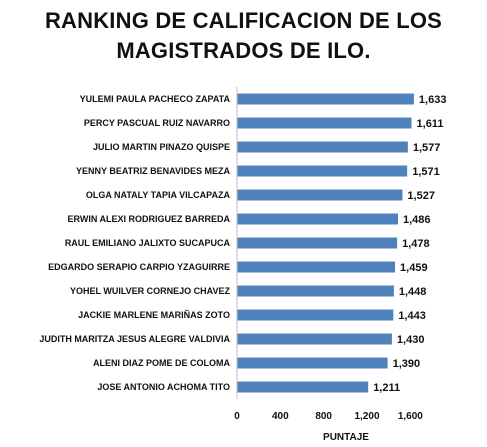 The width and height of the screenshot is (487, 447). What do you see at coordinates (416, 244) in the screenshot?
I see `data-label: 1,478` at bounding box center [416, 244].